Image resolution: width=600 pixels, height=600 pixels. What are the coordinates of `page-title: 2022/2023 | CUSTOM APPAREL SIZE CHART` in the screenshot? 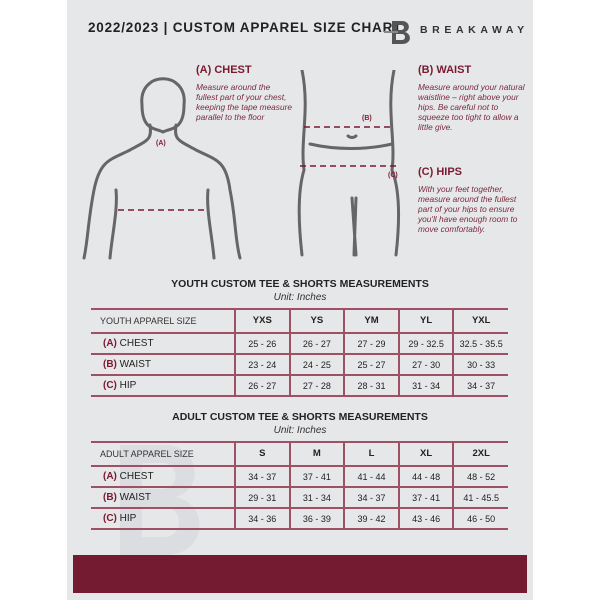 It's located at (245, 27).